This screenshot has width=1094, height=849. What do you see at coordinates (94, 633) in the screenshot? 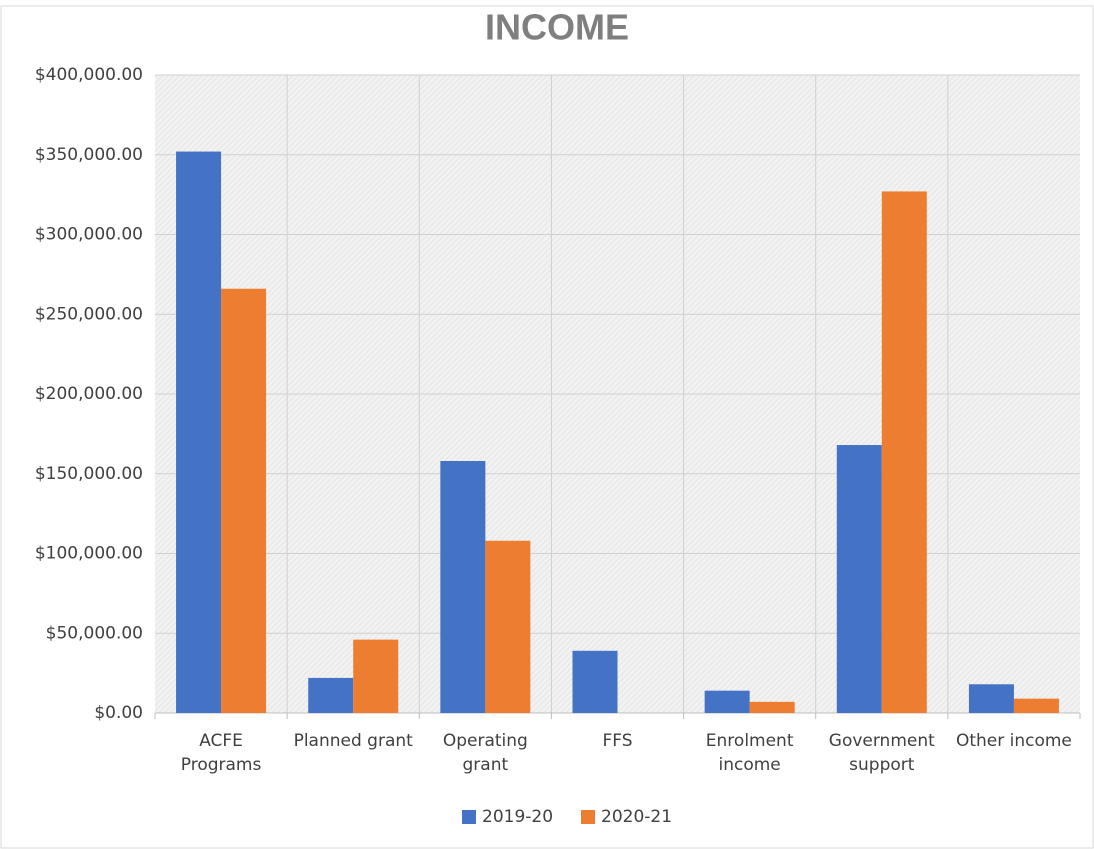
I see `y-tick-label: $50,000.00` at bounding box center [94, 633].